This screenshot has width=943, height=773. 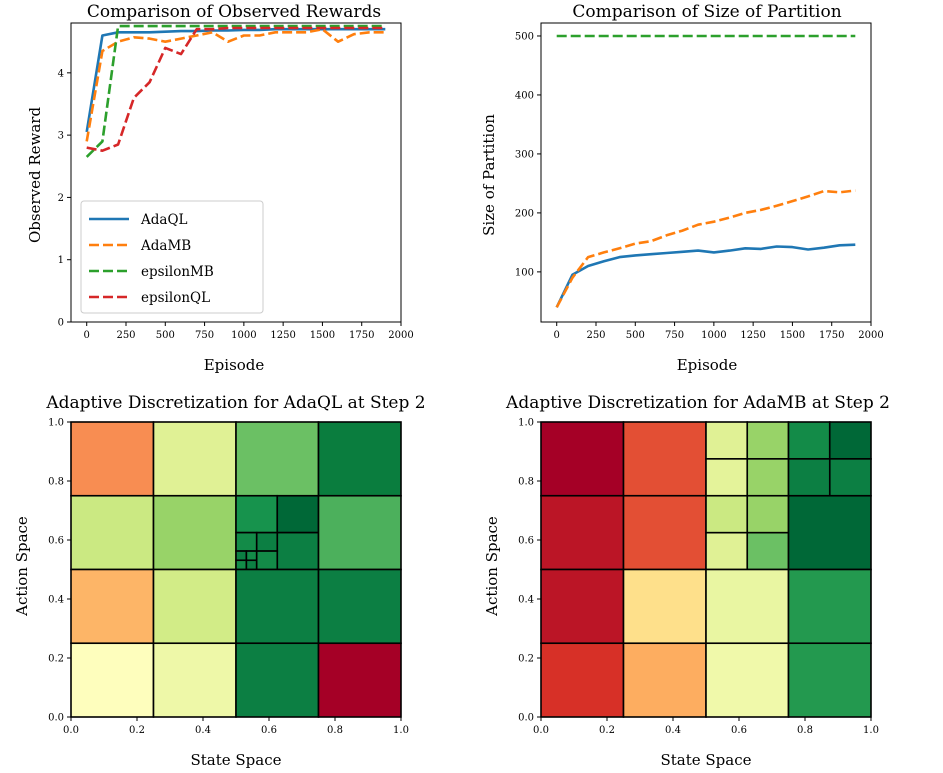 What do you see at coordinates (705, 760) in the screenshot?
I see `x-axis-label-adamb: State Space` at bounding box center [705, 760].